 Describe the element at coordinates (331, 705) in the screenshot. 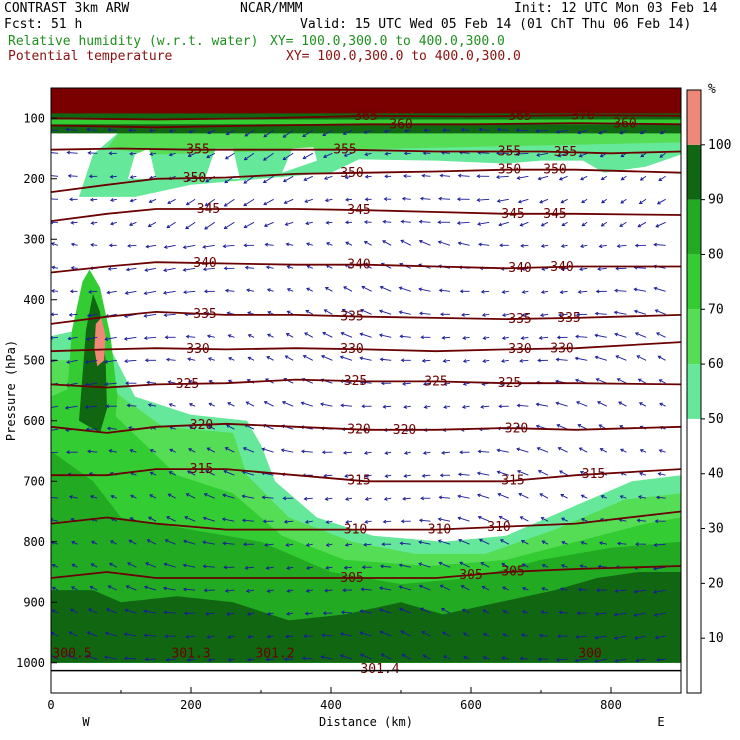

I see `x-tick-label: 400` at that location.